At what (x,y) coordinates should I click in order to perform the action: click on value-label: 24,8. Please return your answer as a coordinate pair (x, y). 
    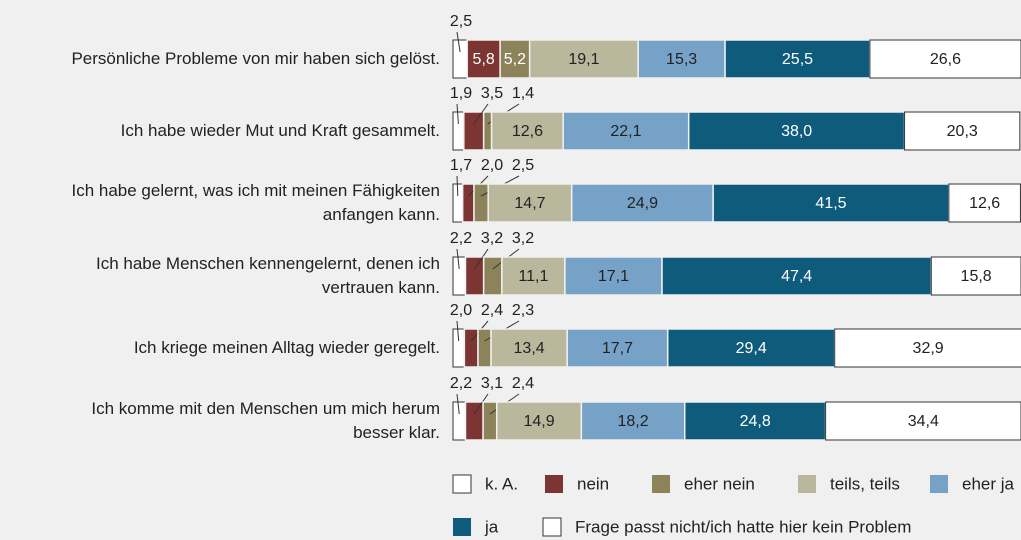
    Looking at the image, I should click on (755, 421).